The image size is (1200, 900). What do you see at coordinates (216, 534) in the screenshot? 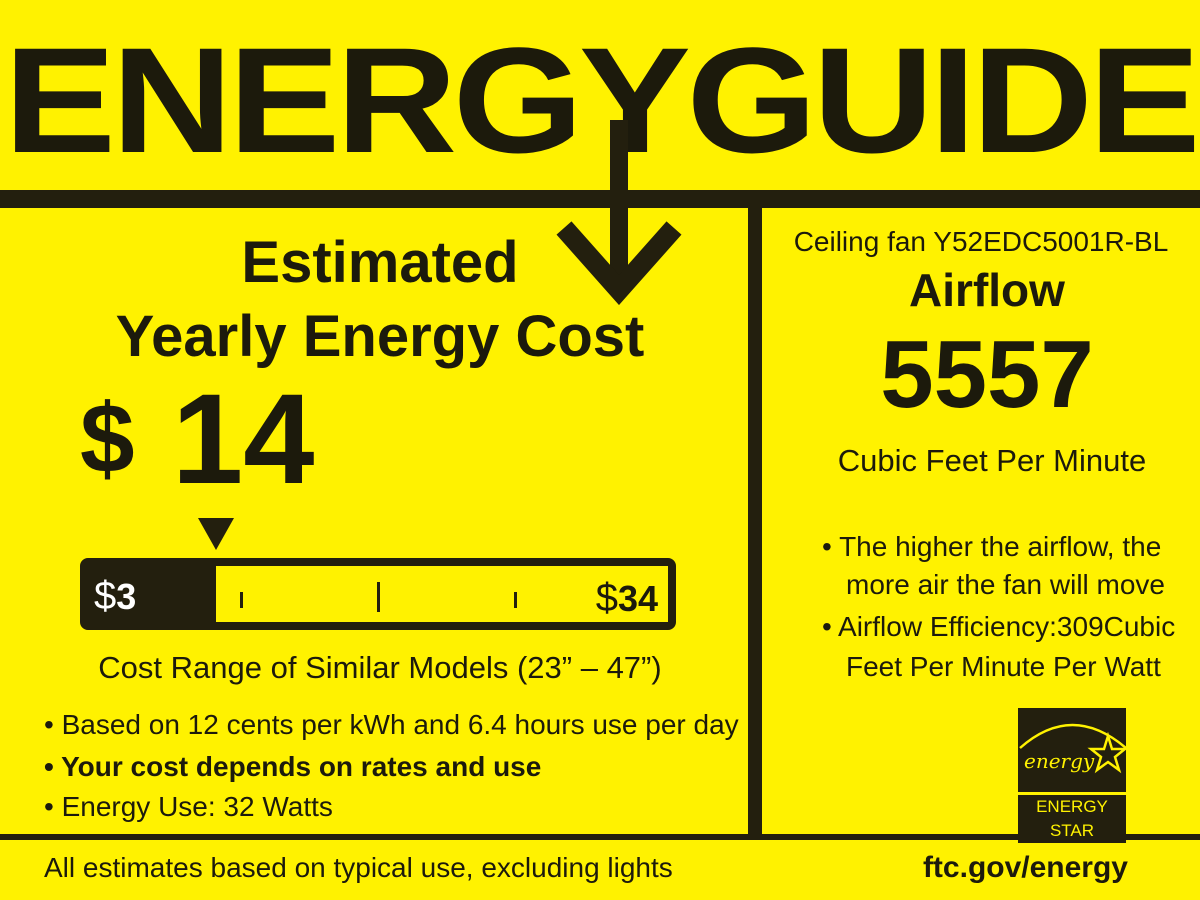
I see `cost-marker-triangle` at bounding box center [216, 534].